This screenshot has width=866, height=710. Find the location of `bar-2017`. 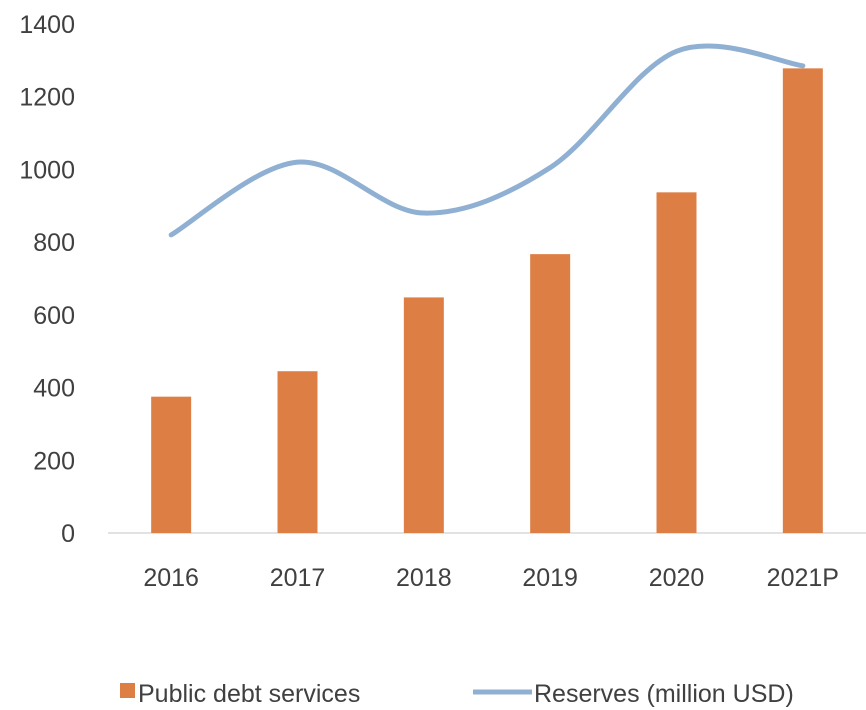

bar-2017 is located at coordinates (297, 452).